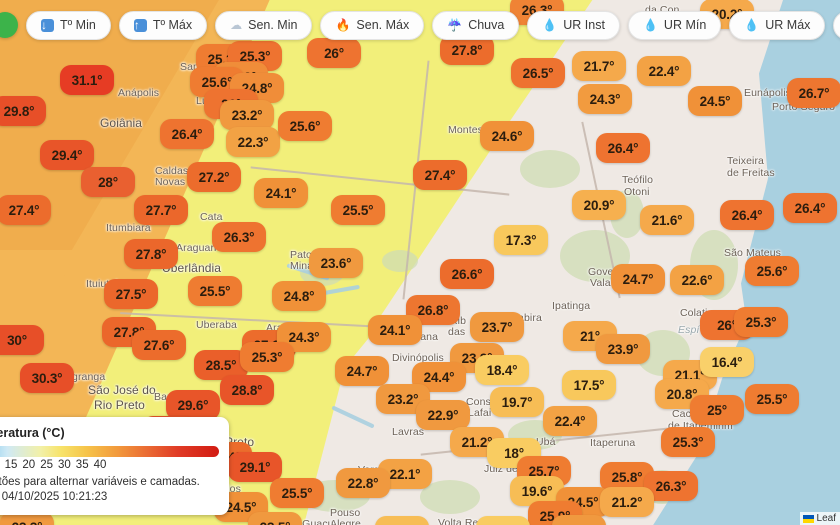 The width and height of the screenshot is (840, 525). Describe the element at coordinates (599, 66) in the screenshot. I see `temperature-marker: 21.7°` at that location.